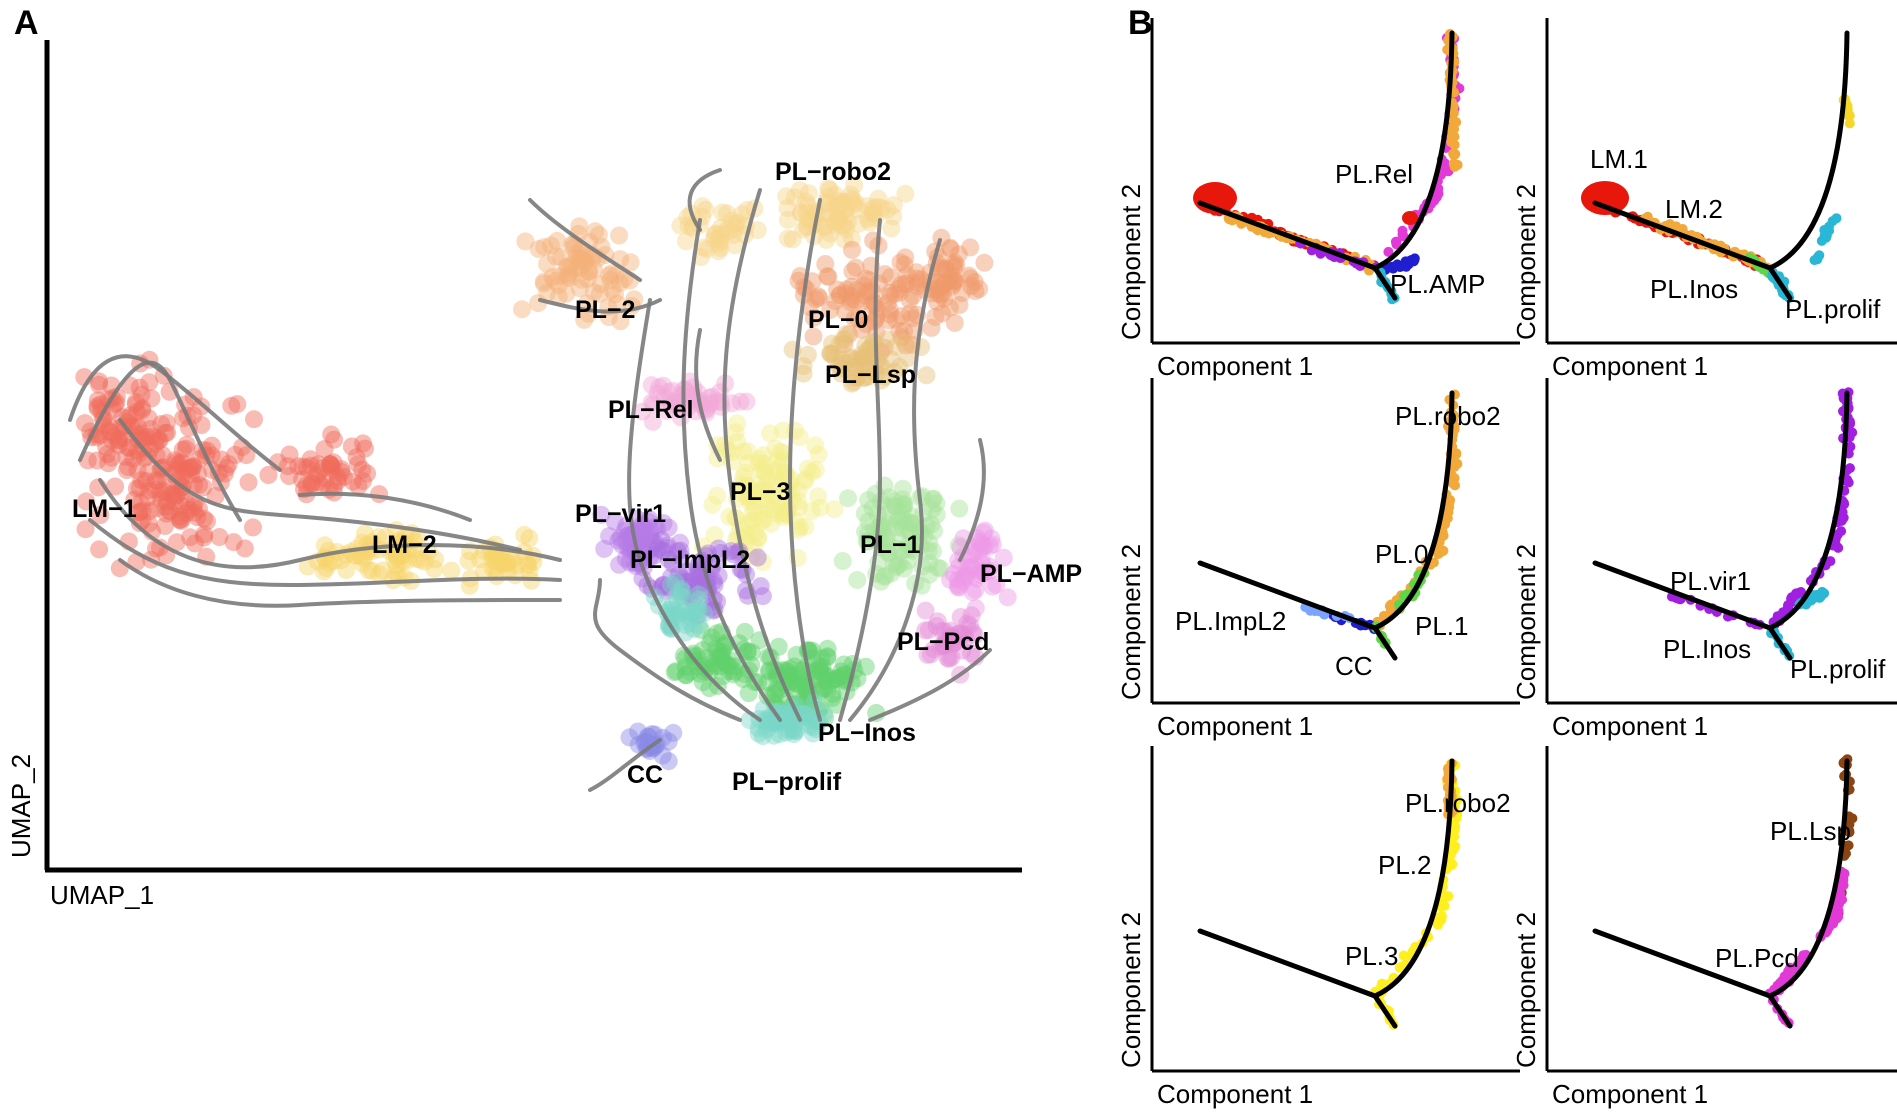  Describe the element at coordinates (1354, 666) in the screenshot. I see `state-label: CC` at that location.